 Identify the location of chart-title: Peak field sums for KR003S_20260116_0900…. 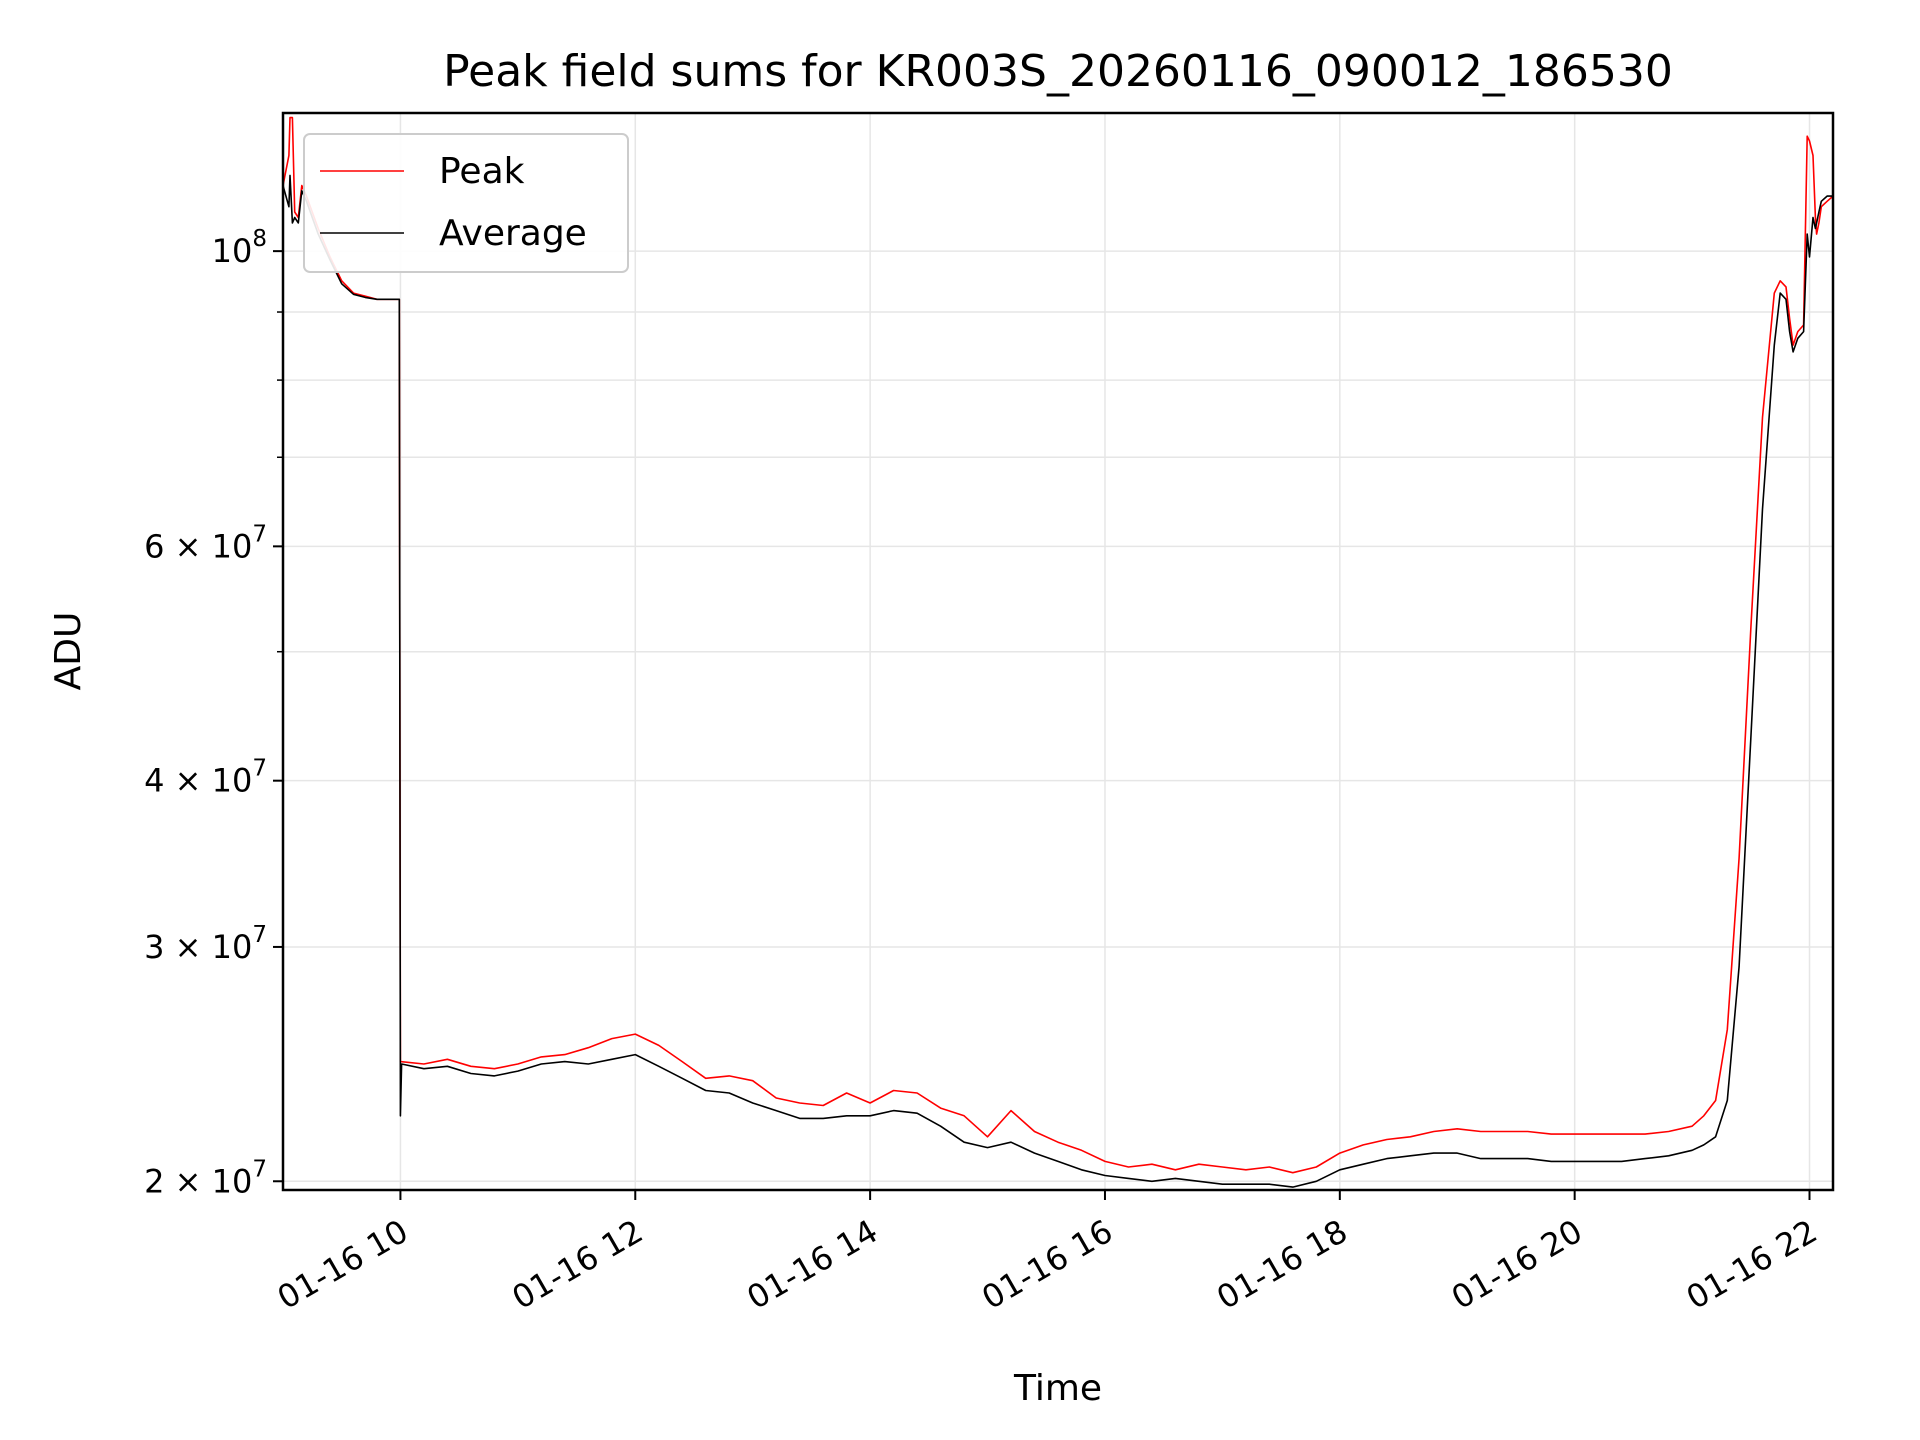
(1058, 71).